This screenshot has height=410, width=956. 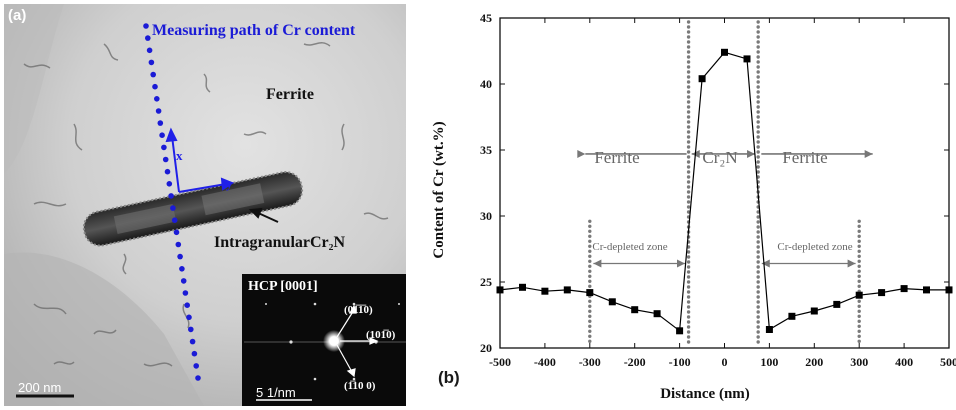 What do you see at coordinates (590, 362) in the screenshot?
I see `x-tick-label: -300` at bounding box center [590, 362].